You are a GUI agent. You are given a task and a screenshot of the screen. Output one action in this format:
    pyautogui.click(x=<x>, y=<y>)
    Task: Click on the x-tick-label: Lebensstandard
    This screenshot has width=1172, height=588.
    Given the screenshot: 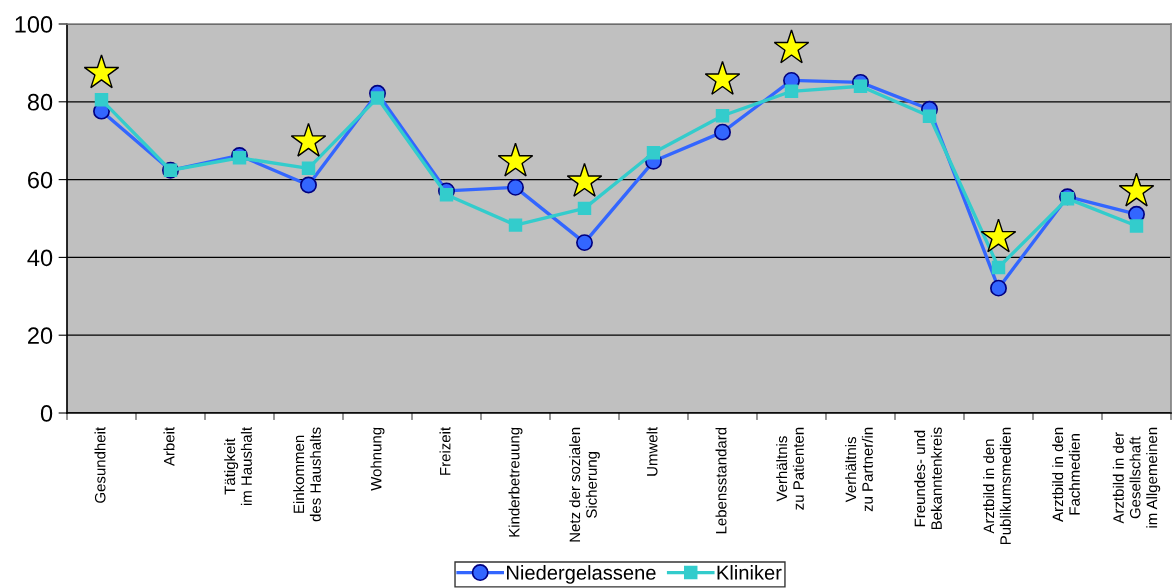 What is the action you would take?
    pyautogui.click(x=721, y=480)
    